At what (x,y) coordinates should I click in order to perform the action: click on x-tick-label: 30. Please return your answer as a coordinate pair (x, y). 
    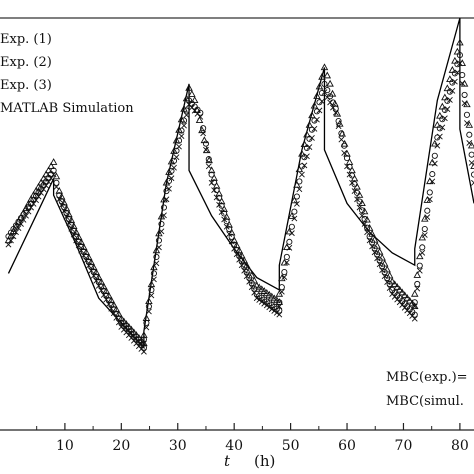
    Looking at the image, I should click on (178, 446).